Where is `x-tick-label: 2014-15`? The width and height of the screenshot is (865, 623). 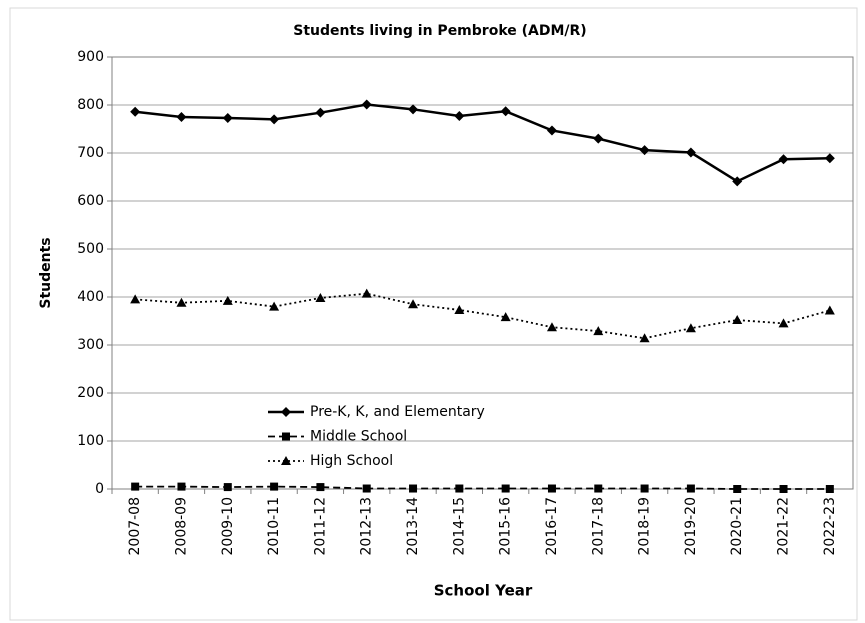 x-tick-label: 2014-15 is located at coordinates (459, 526).